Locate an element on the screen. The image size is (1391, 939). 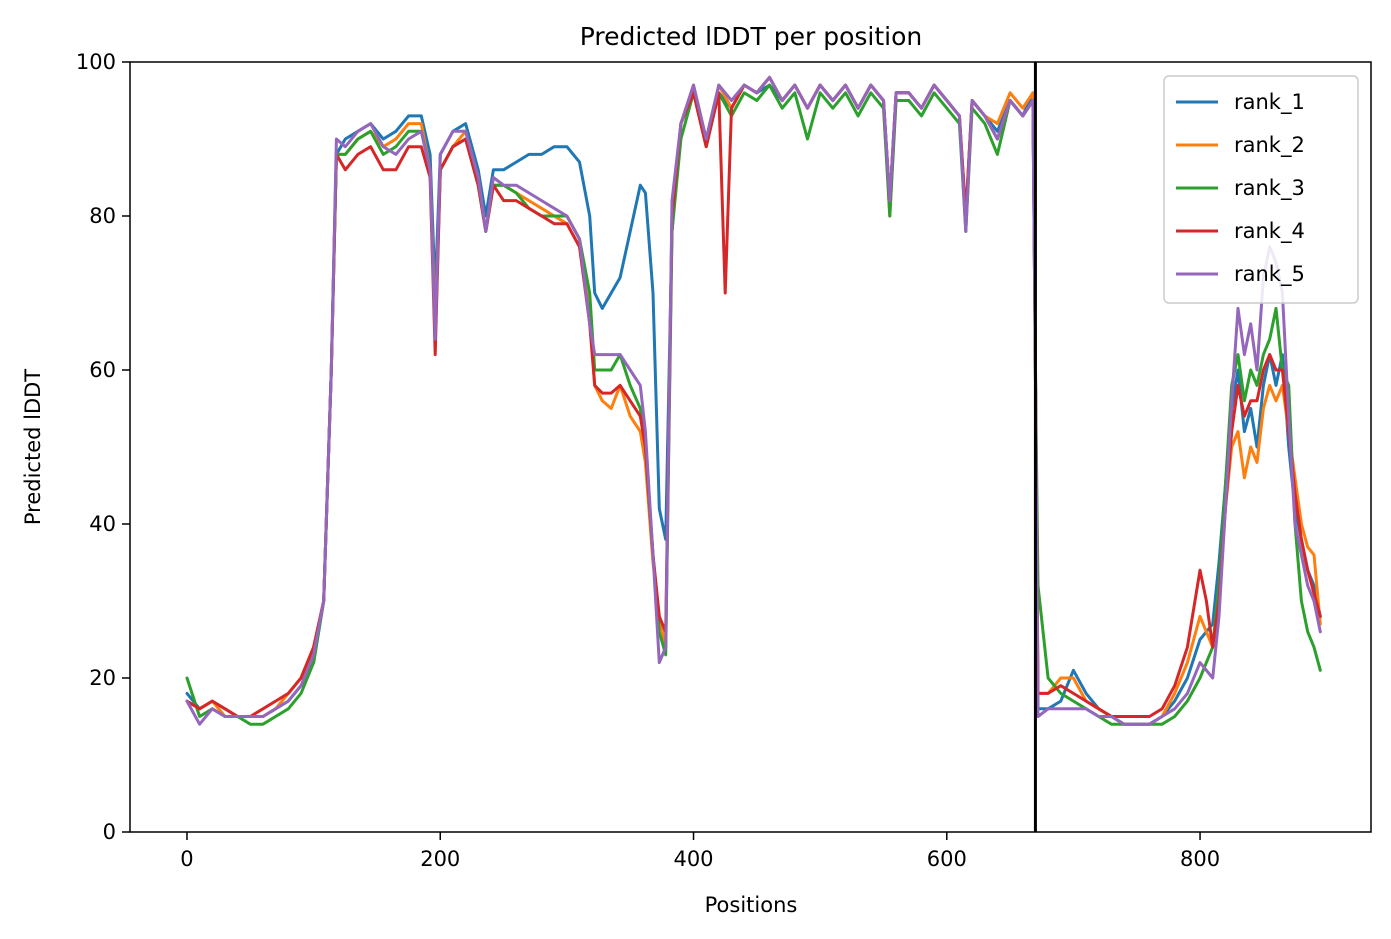
legend-label-rank-2: rank_2 is located at coordinates (1269, 145).